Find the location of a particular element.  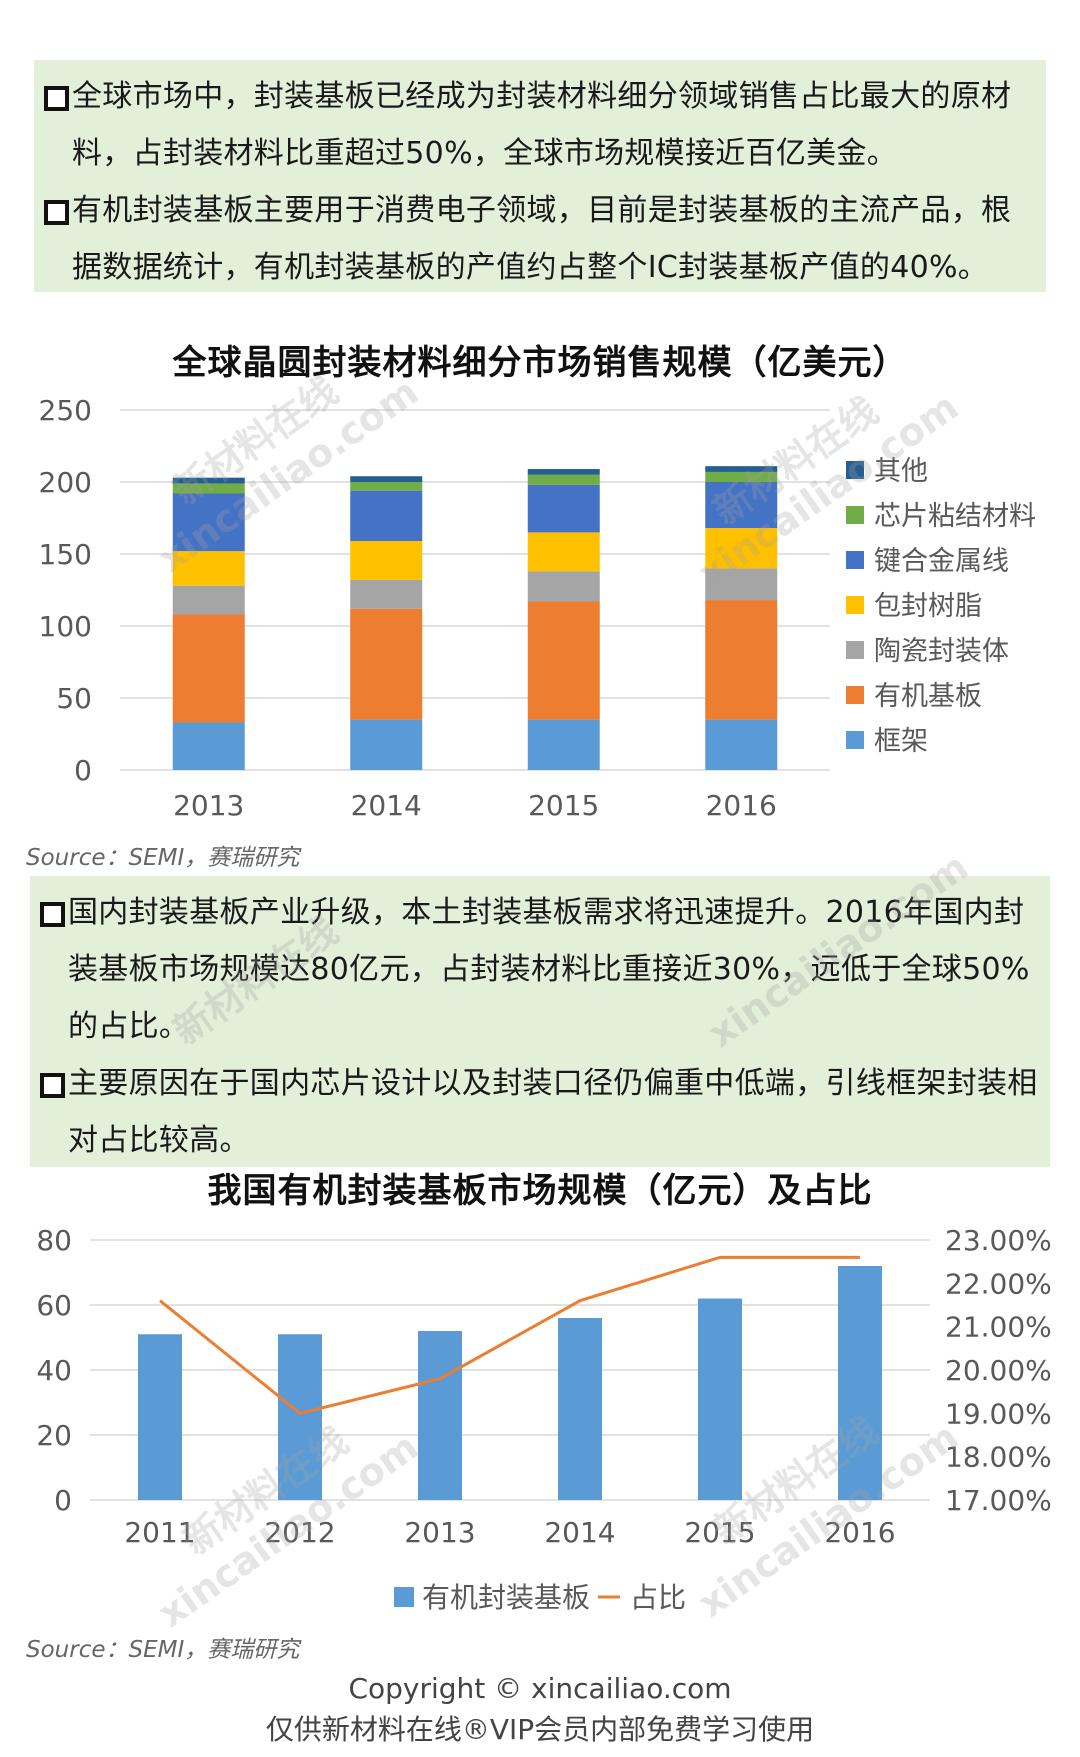

x-tick-label: 2016 is located at coordinates (859, 1532).